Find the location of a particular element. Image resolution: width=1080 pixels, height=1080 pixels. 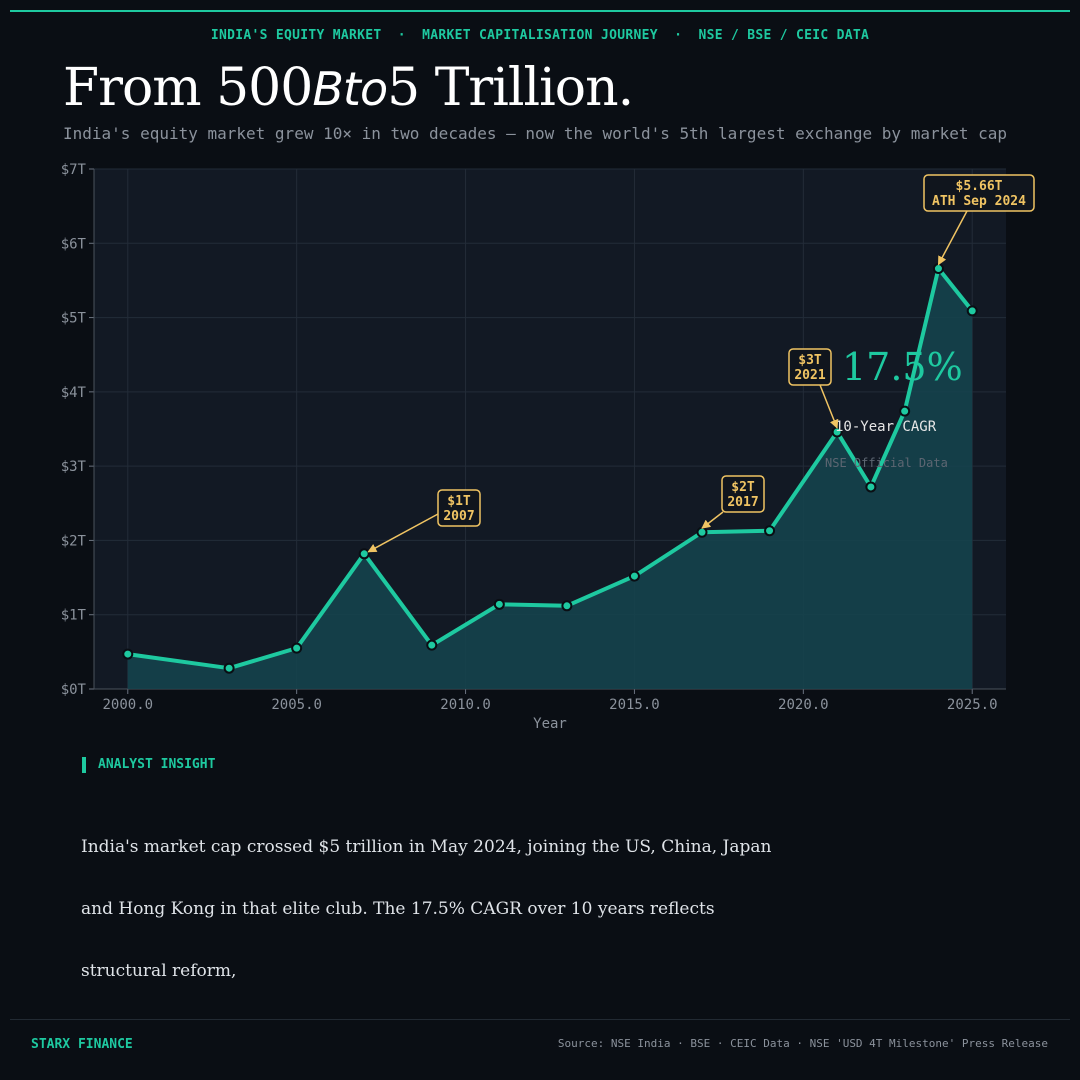

title-part-a: From 500 is located at coordinates (188, 88).